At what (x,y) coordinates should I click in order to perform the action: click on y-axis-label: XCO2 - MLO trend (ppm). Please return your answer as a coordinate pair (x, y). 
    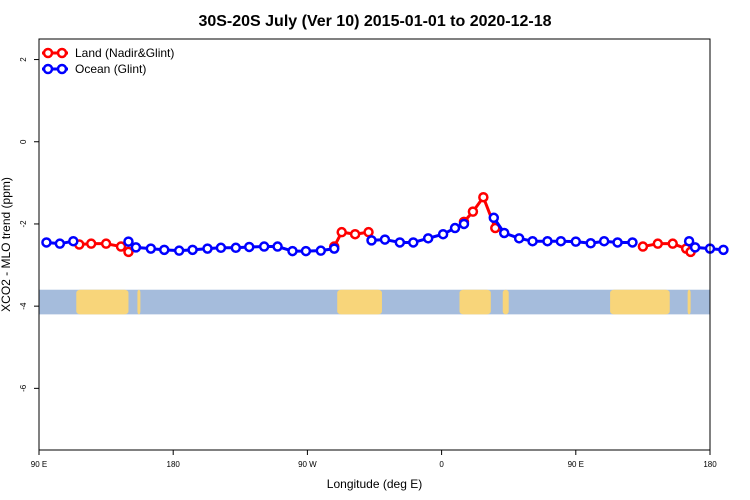
    Looking at the image, I should click on (6, 244).